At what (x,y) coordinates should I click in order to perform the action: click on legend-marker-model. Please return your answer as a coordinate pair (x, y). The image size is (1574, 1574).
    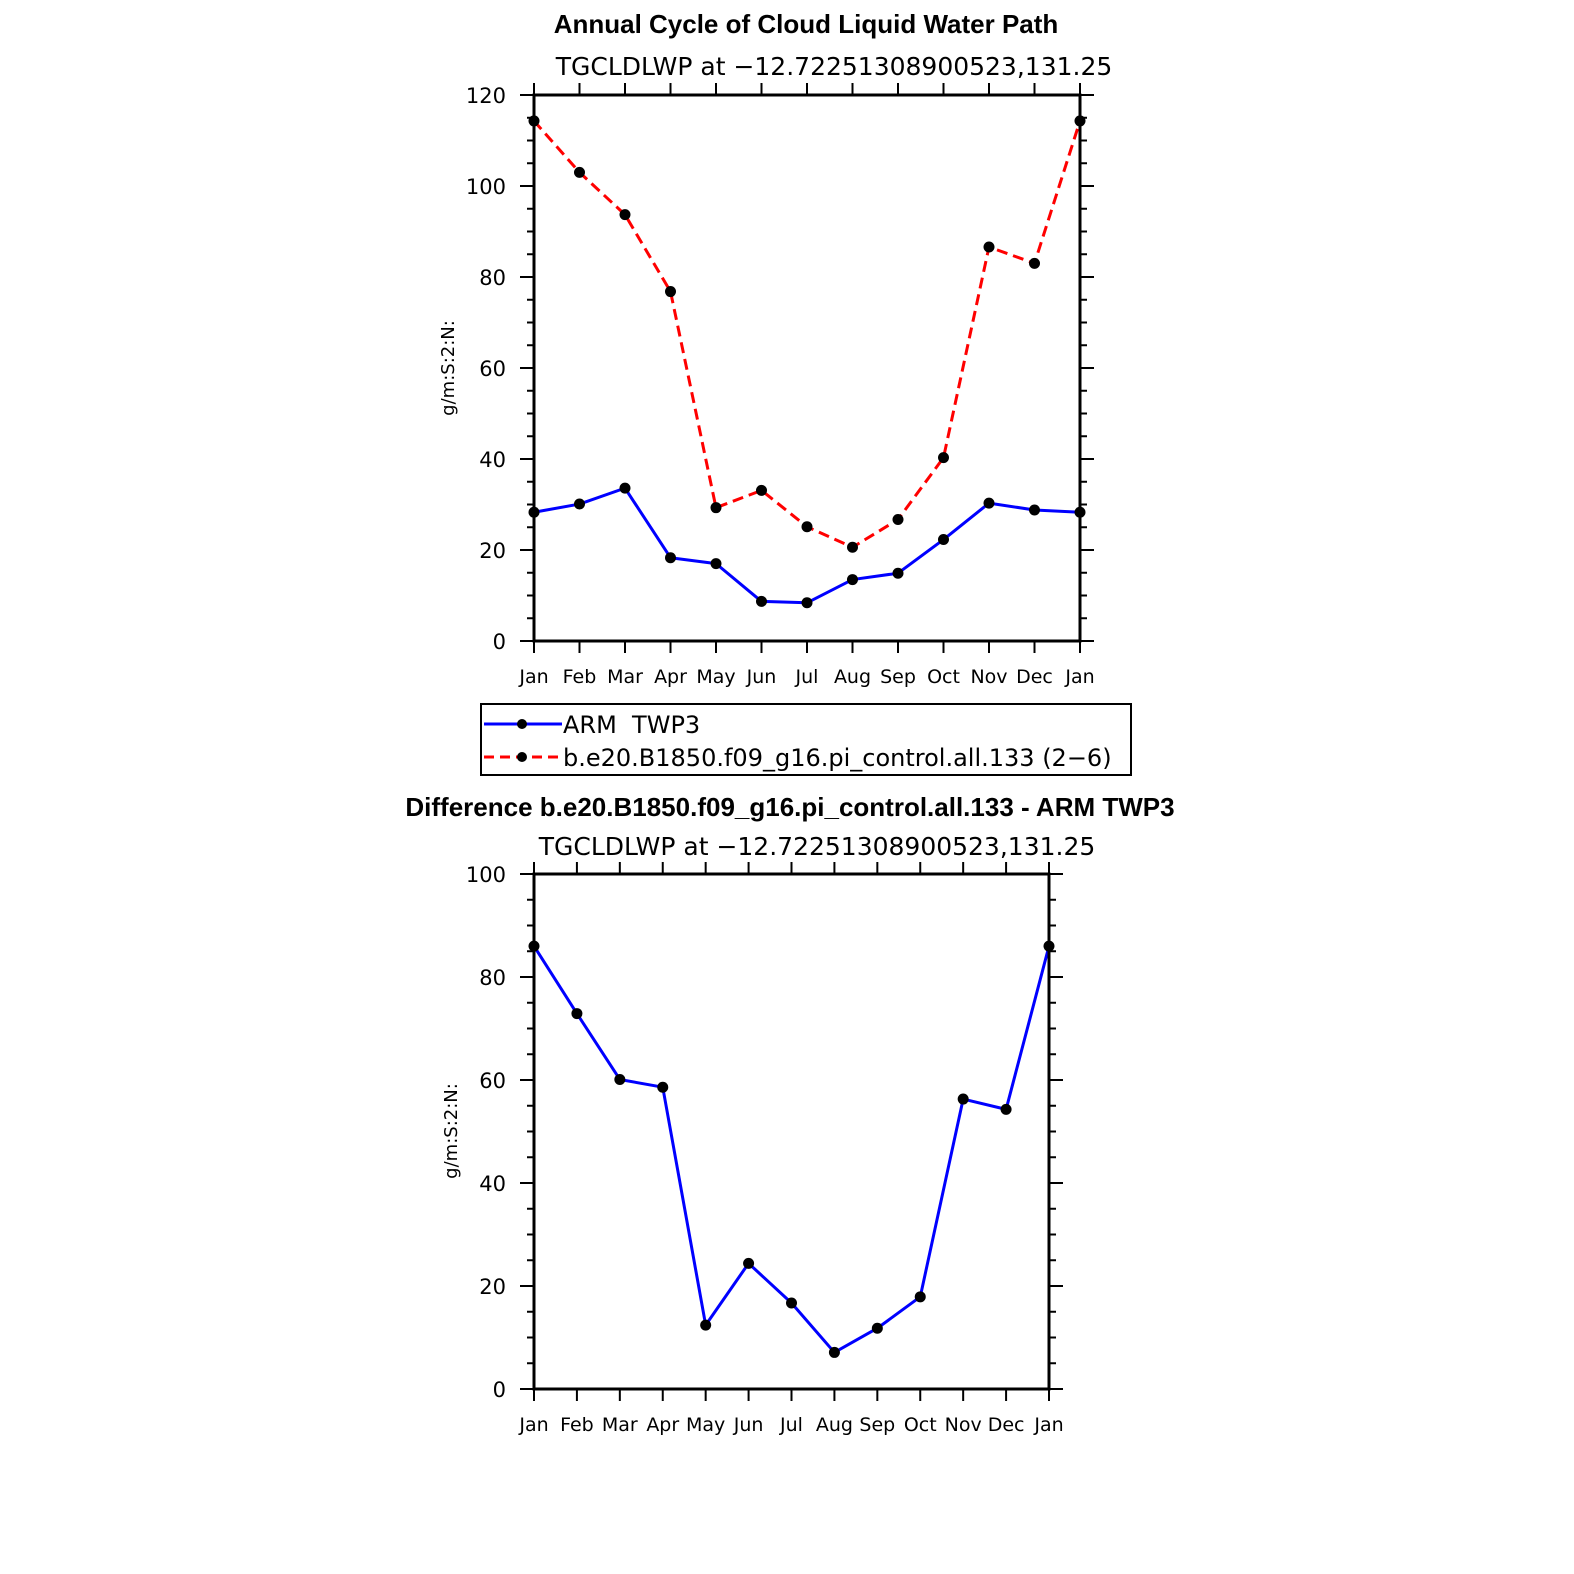
    Looking at the image, I should click on (522, 757).